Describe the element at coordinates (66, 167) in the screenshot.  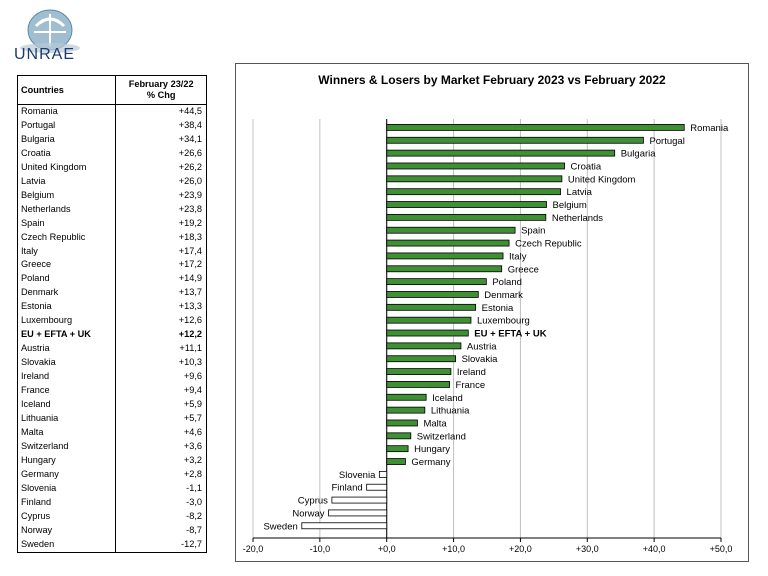
I see `country-name: United Kingdom` at that location.